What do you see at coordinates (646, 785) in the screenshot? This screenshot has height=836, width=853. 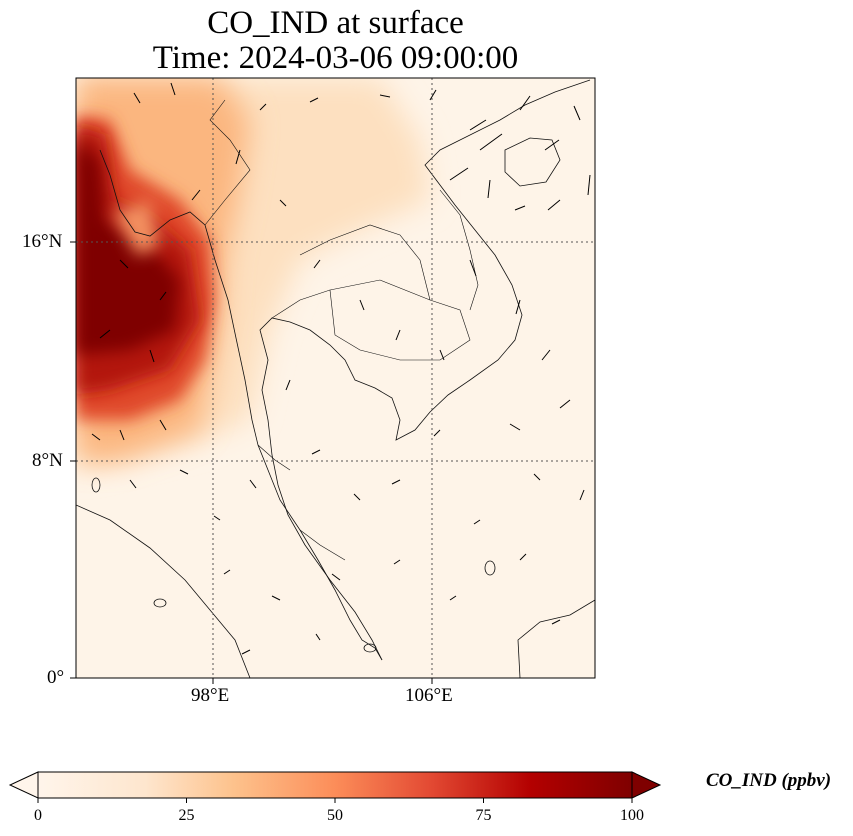 I see `colorbar-extend-max` at bounding box center [646, 785].